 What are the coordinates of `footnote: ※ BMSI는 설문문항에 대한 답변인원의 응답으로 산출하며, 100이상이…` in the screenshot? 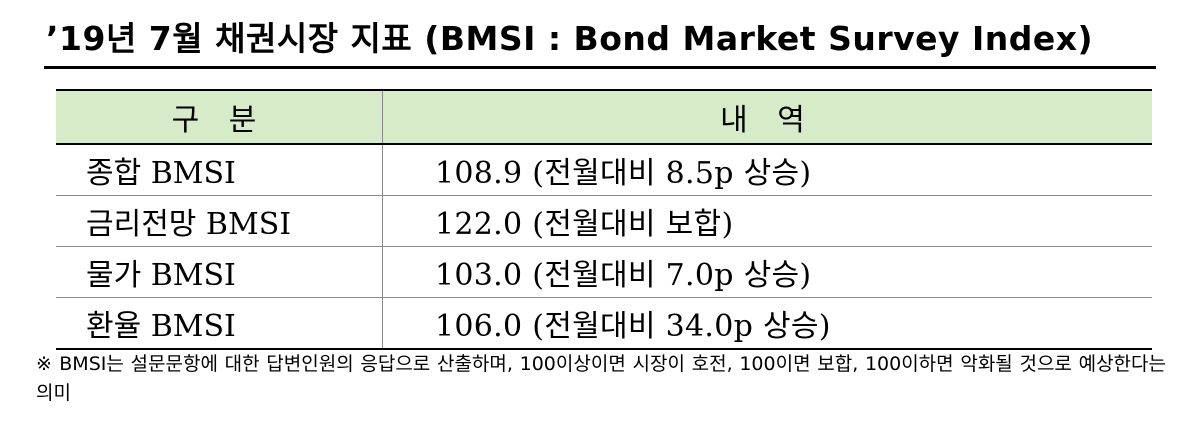 It's located at (601, 378).